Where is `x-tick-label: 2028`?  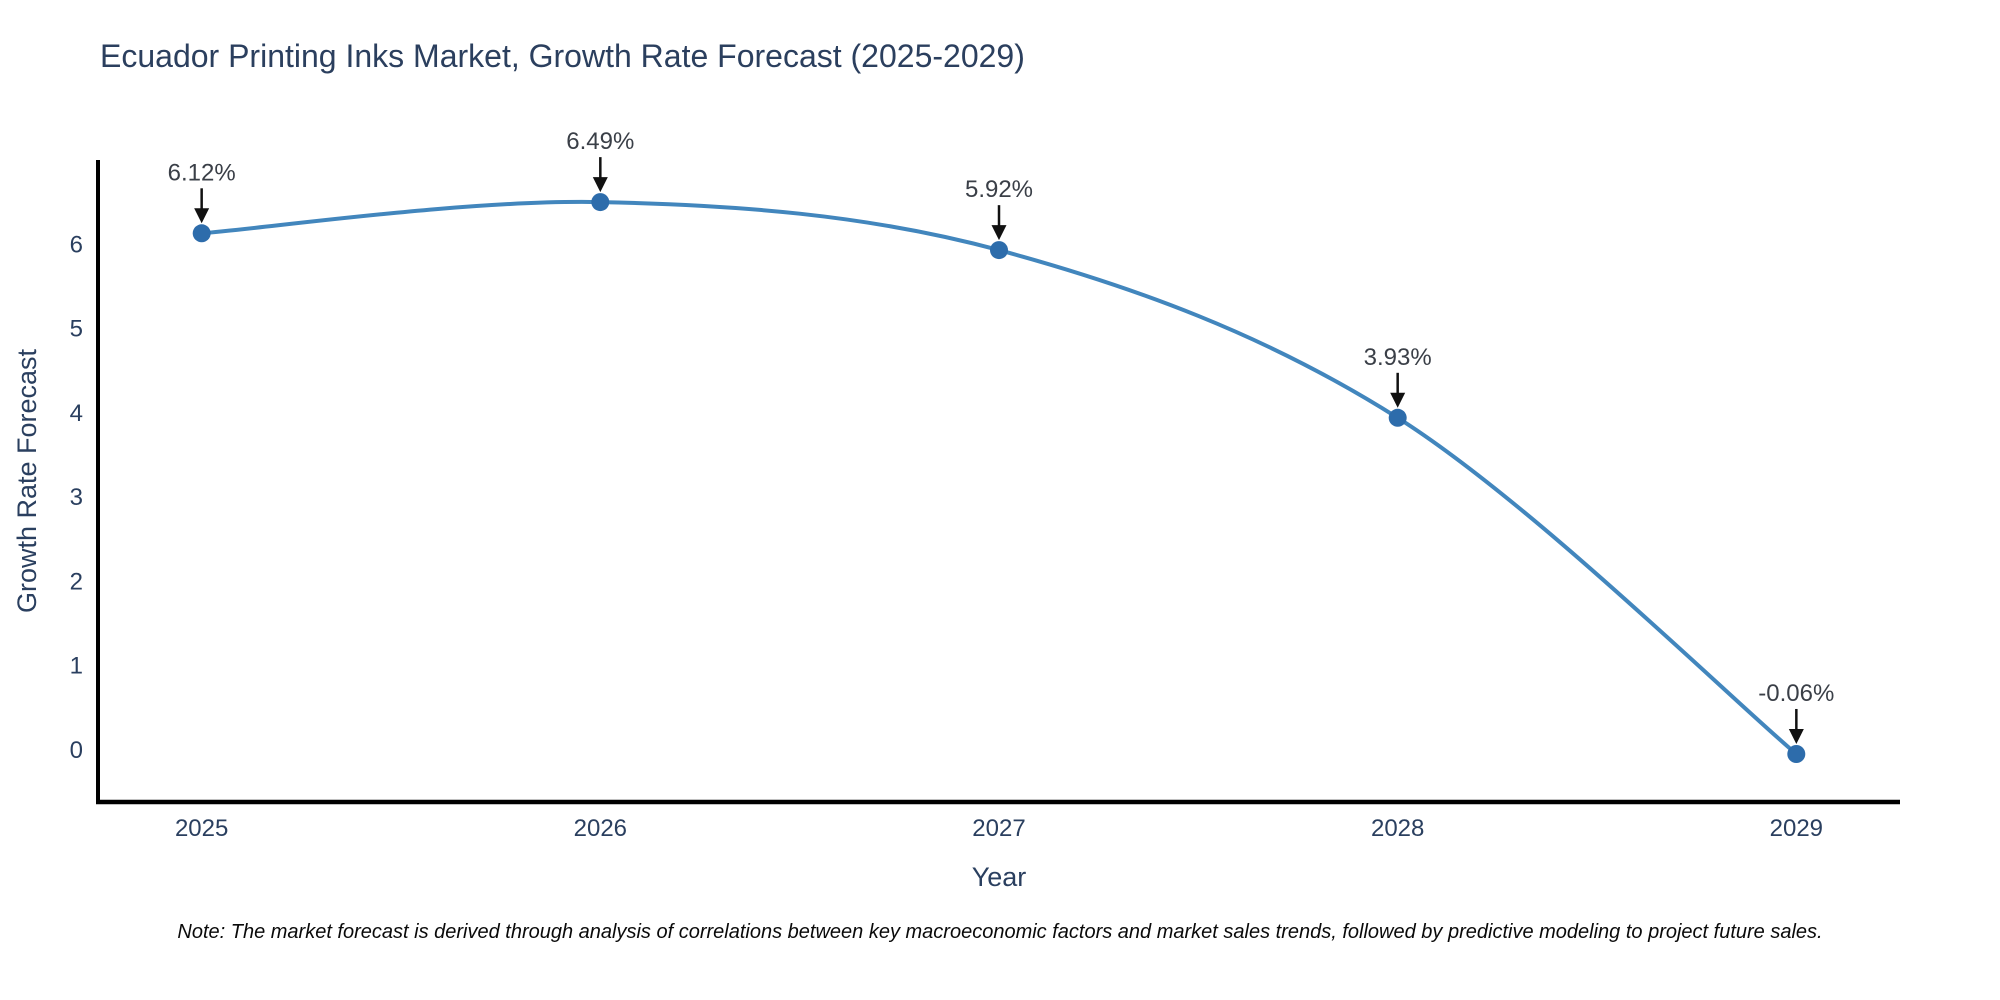 x-tick-label: 2028 is located at coordinates (1397, 828).